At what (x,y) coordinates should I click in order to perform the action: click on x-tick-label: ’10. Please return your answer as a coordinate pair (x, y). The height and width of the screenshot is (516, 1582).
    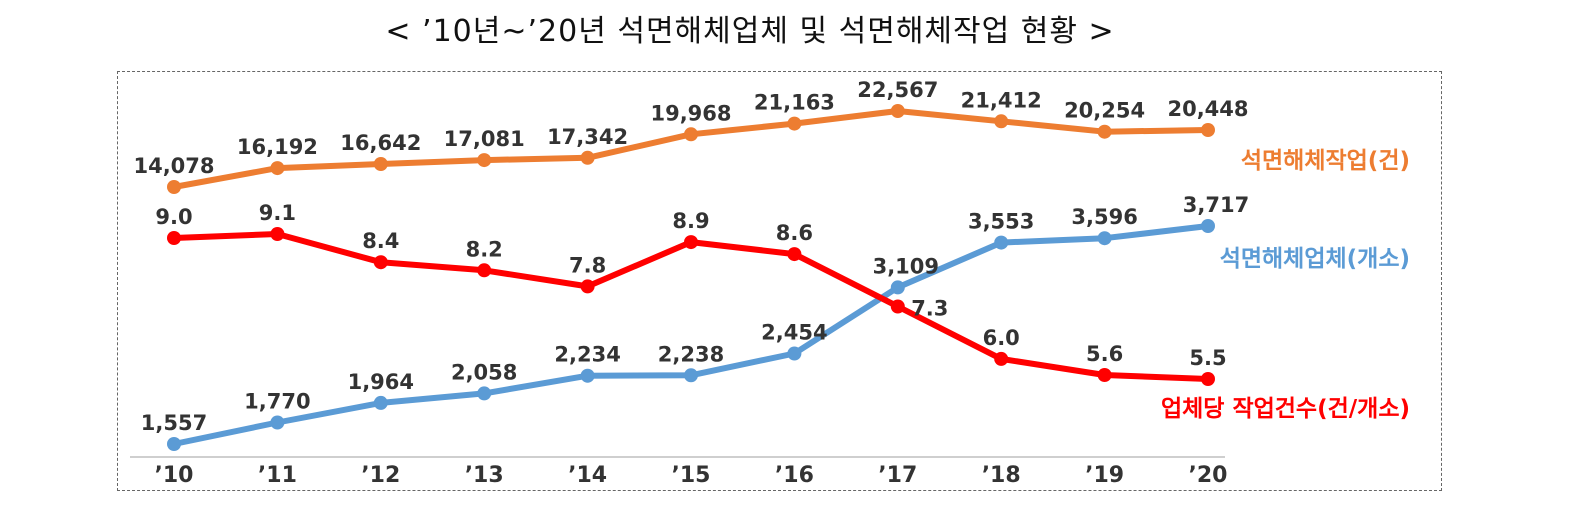
    Looking at the image, I should click on (174, 475).